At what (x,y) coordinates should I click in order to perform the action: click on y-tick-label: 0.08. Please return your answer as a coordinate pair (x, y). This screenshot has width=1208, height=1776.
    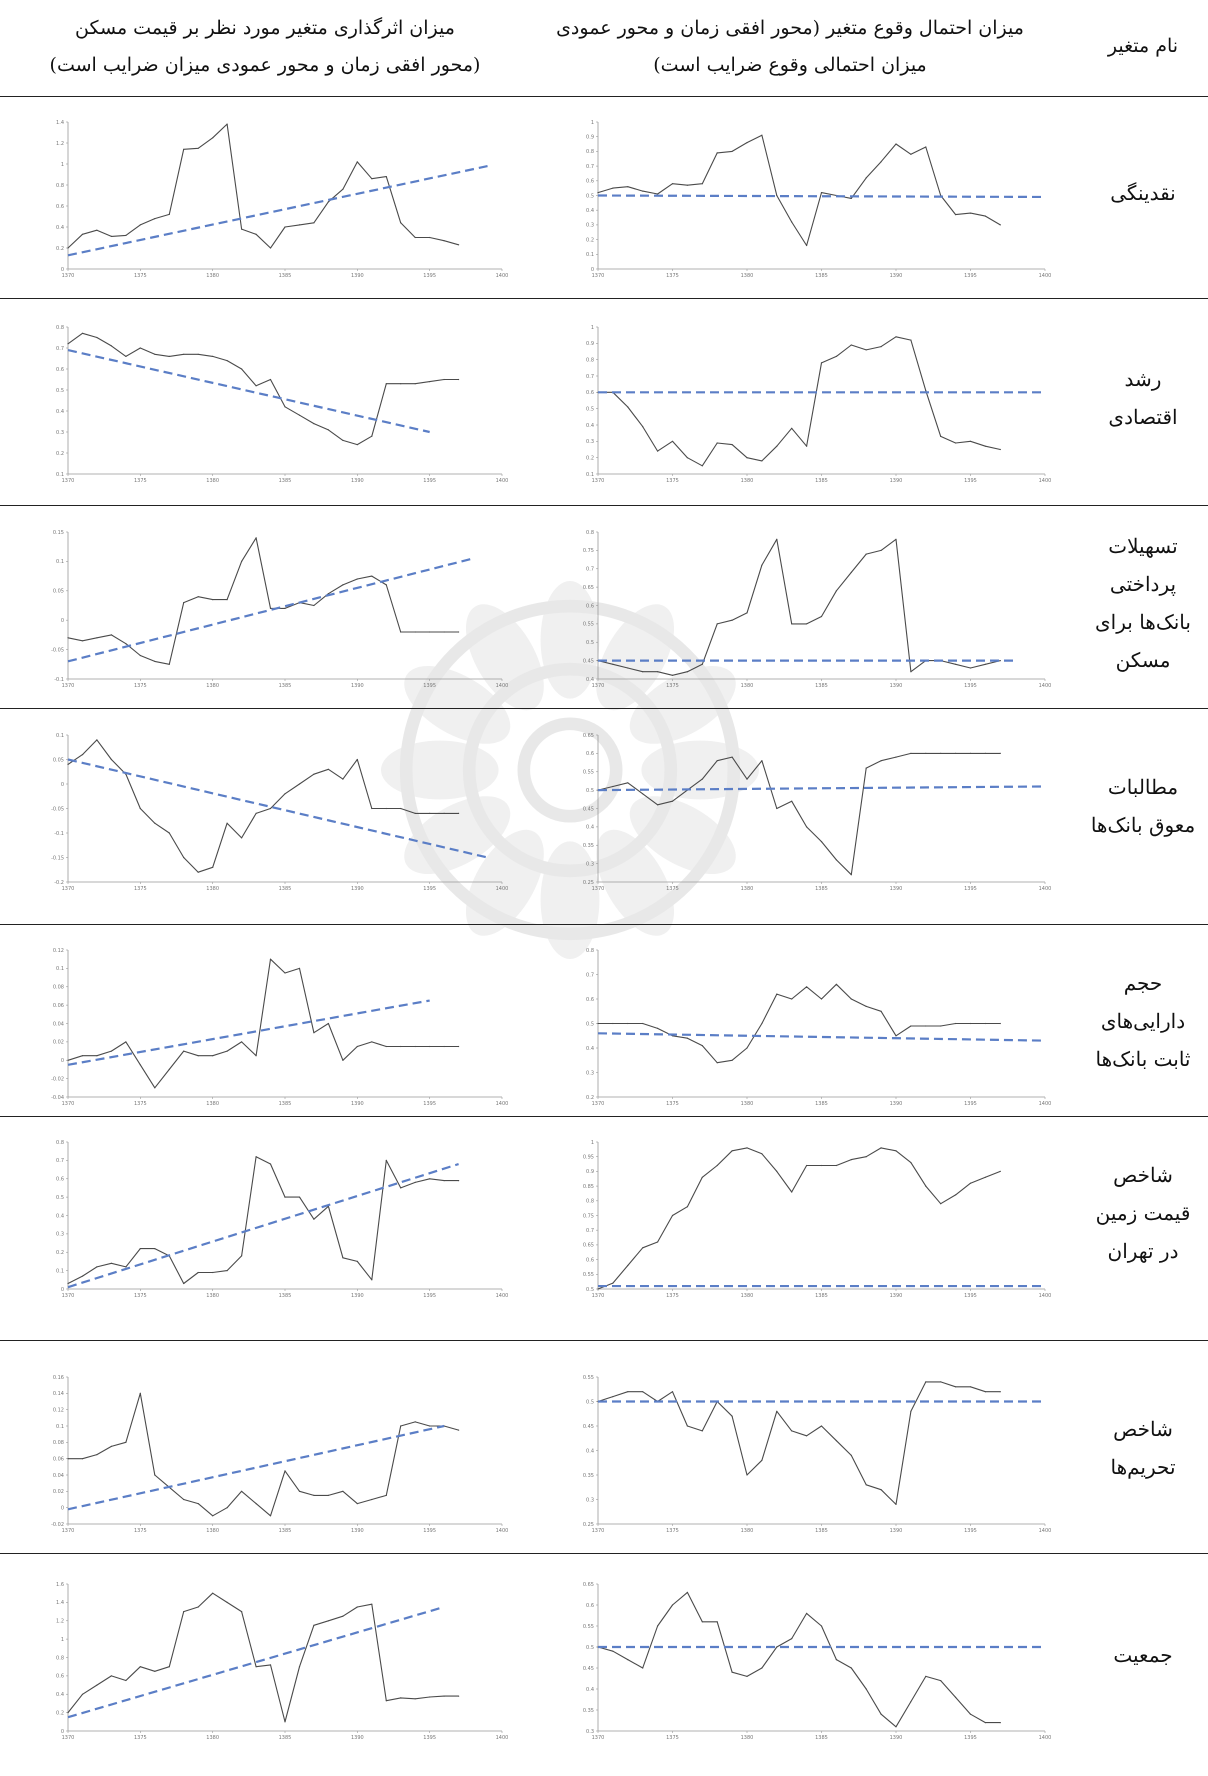
    Looking at the image, I should click on (58, 1443).